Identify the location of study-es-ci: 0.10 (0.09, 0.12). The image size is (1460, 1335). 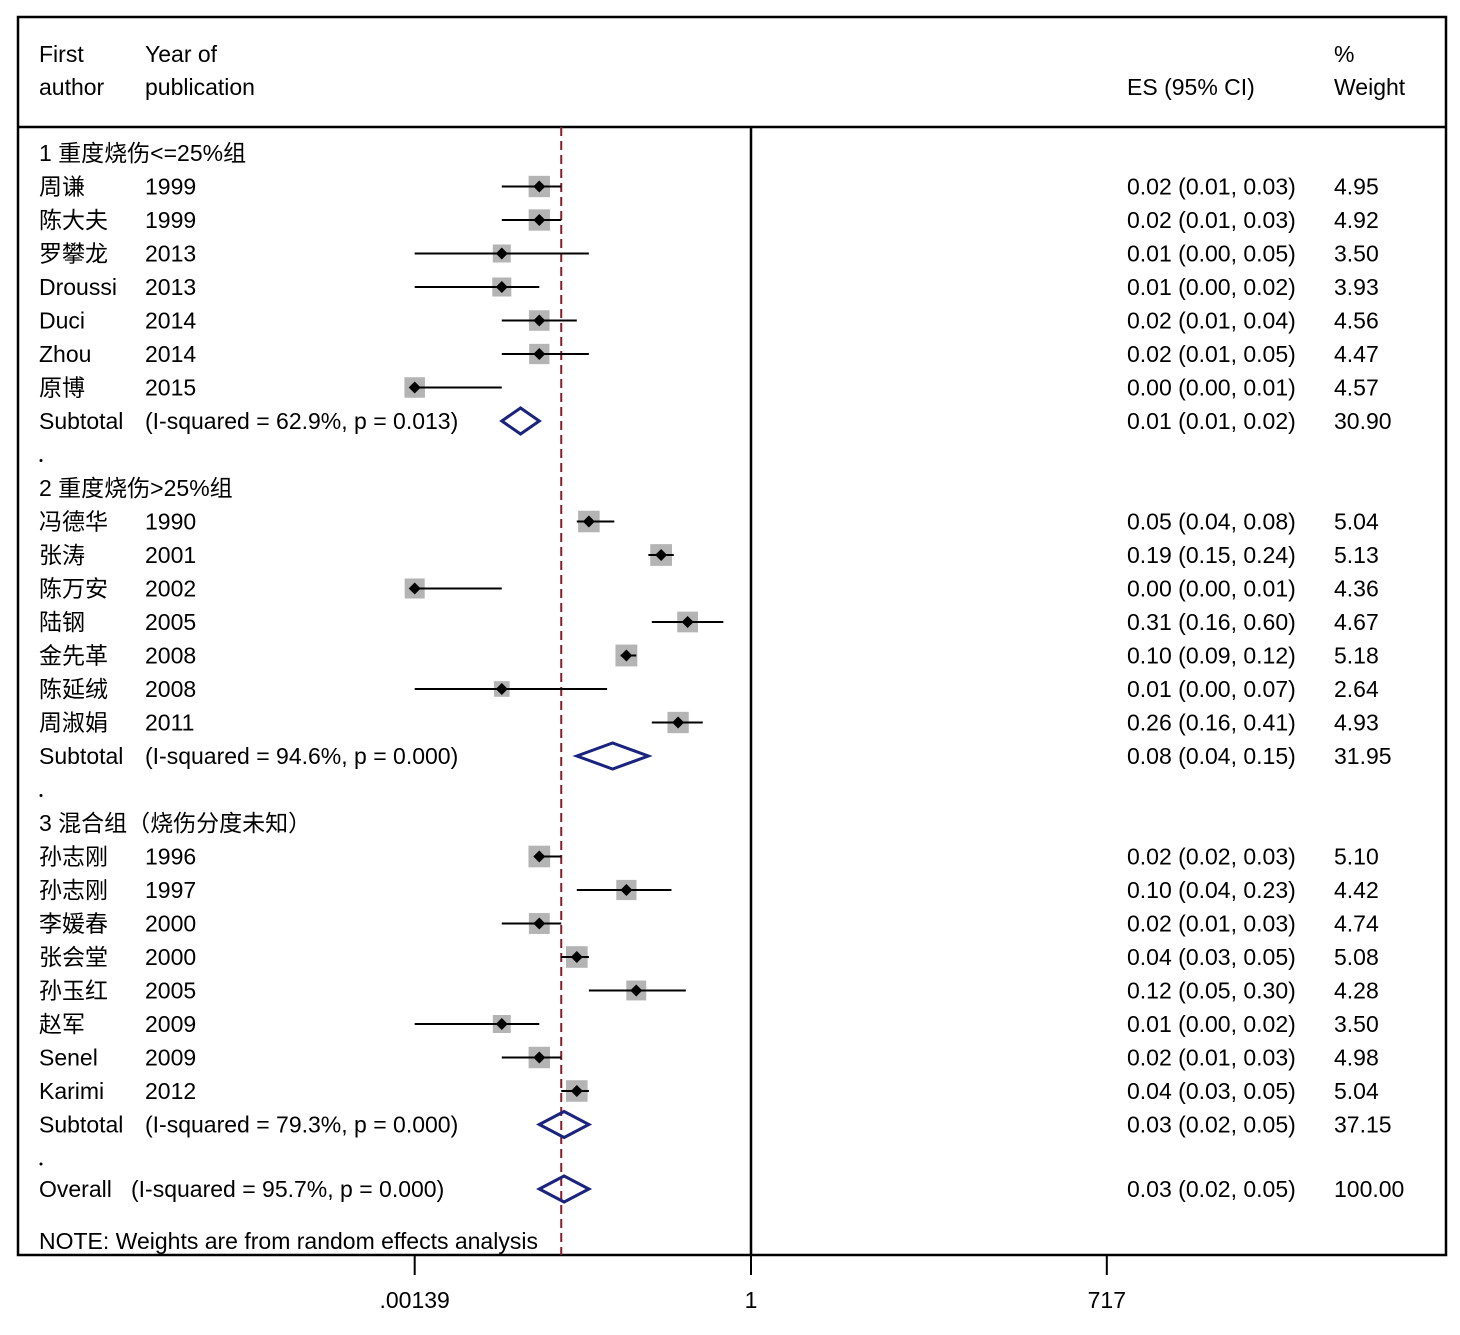
(1211, 656).